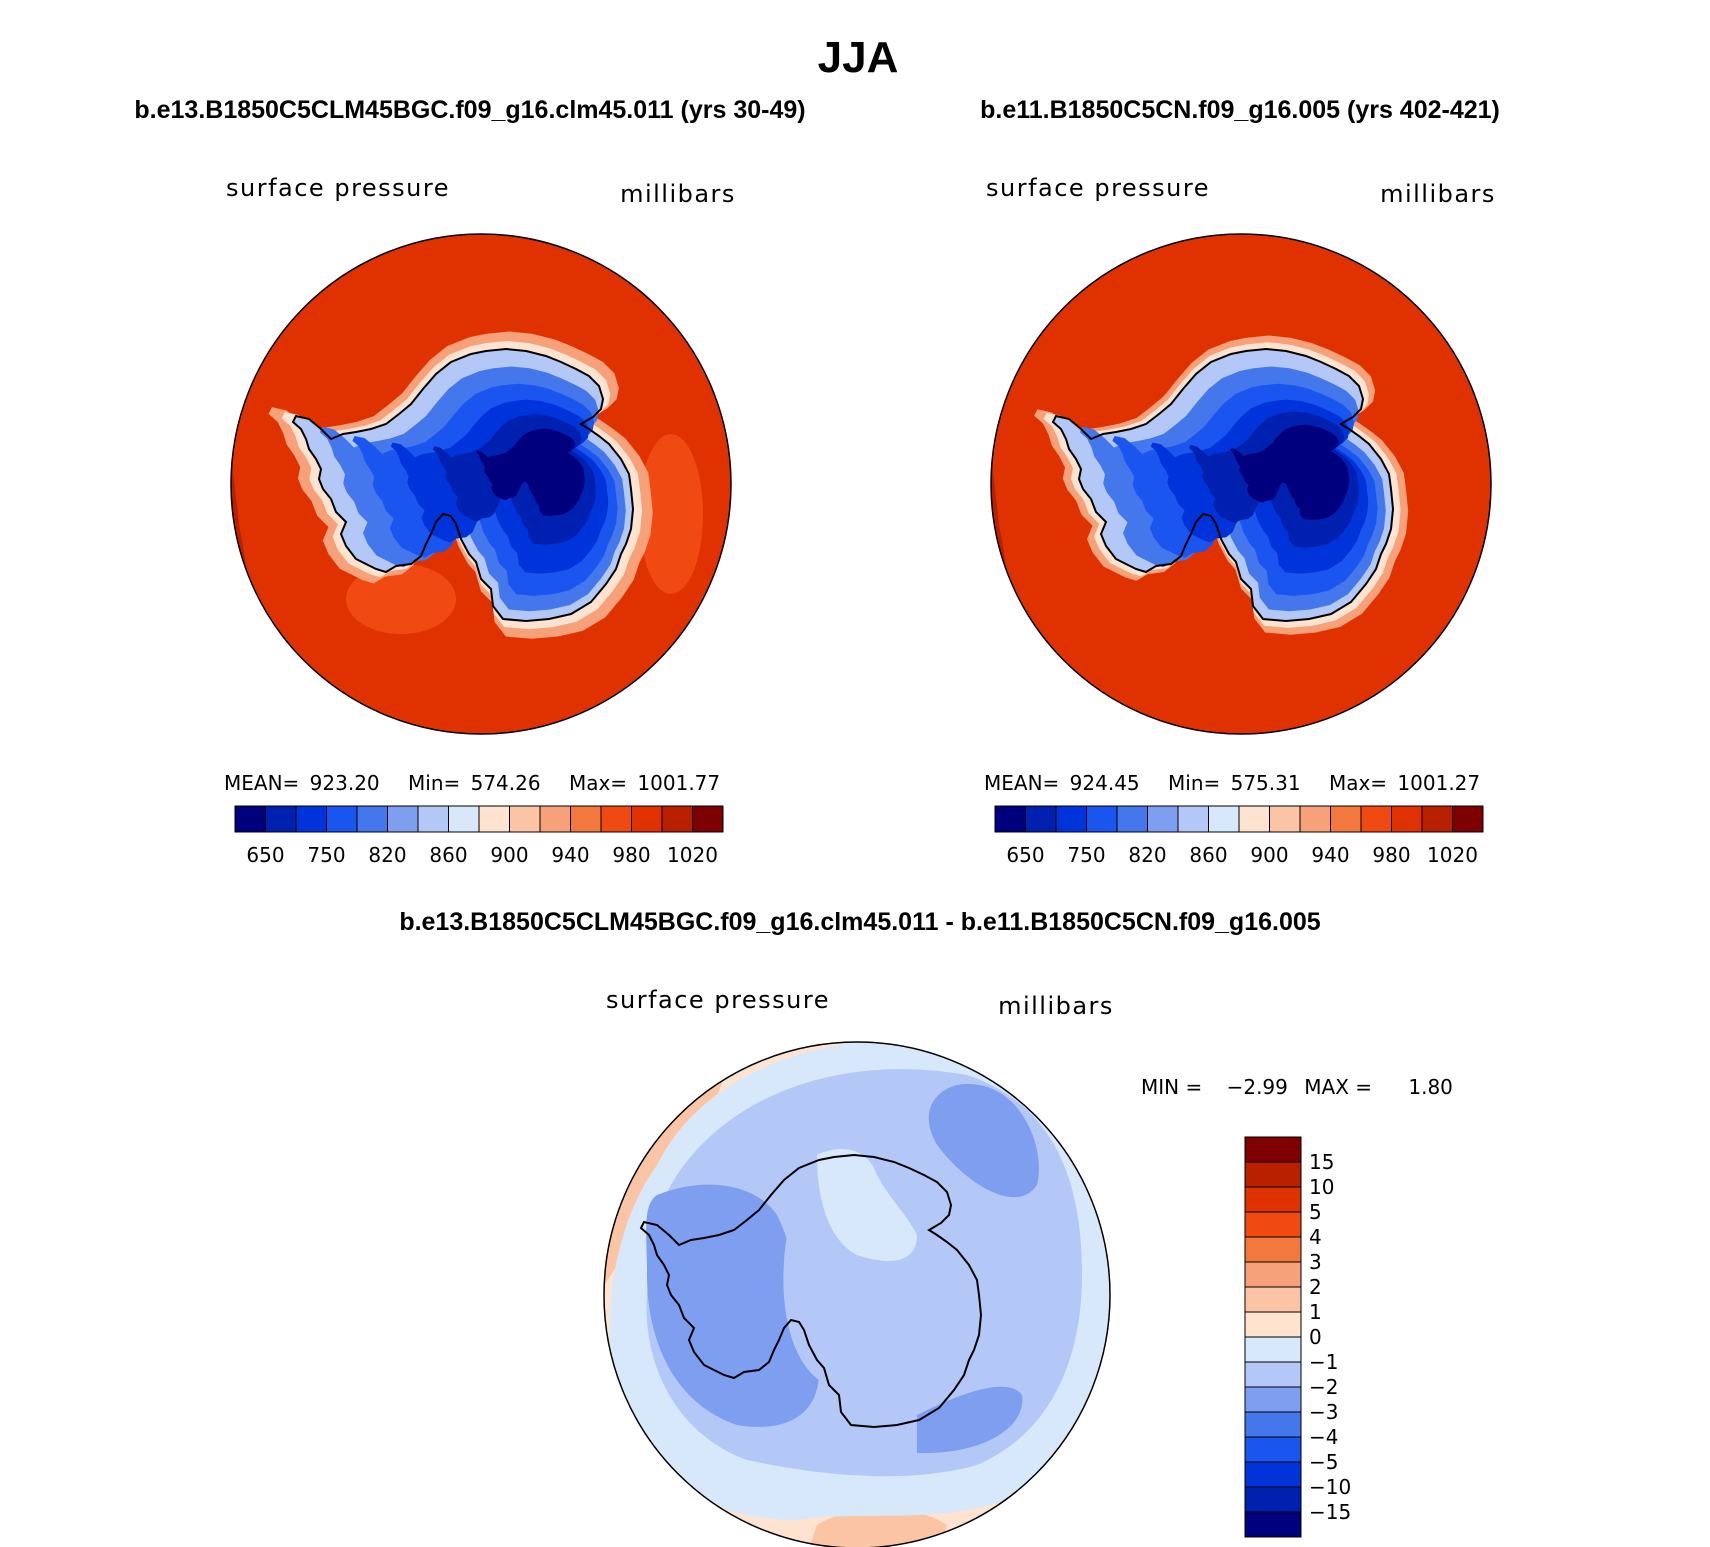 The image size is (1710, 1547). I want to click on colorbar-tick-label: 3, so click(1315, 1262).